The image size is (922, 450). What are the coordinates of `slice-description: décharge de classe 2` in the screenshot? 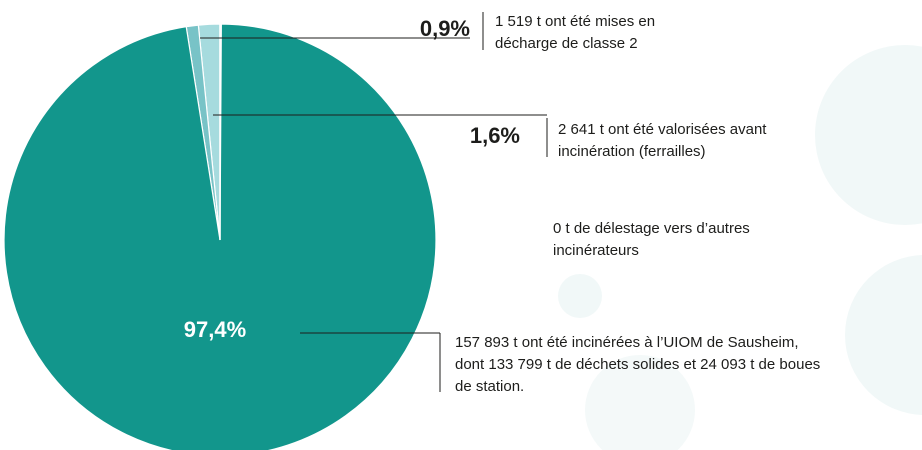 It's located at (566, 43).